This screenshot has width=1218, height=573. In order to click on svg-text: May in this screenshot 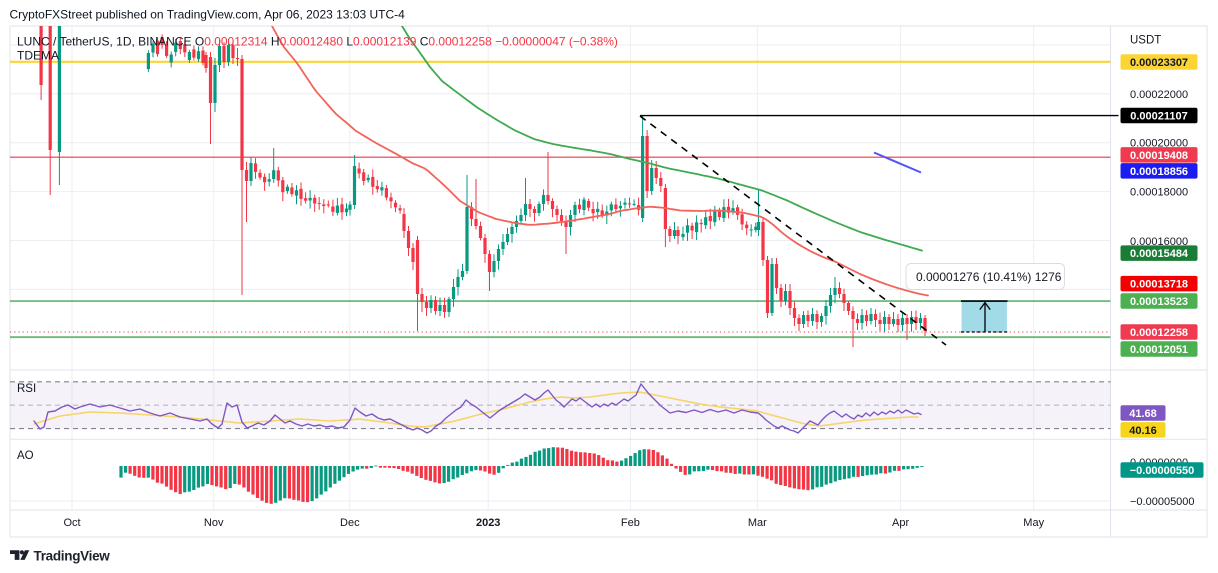, I will do `click(1033, 523)`.